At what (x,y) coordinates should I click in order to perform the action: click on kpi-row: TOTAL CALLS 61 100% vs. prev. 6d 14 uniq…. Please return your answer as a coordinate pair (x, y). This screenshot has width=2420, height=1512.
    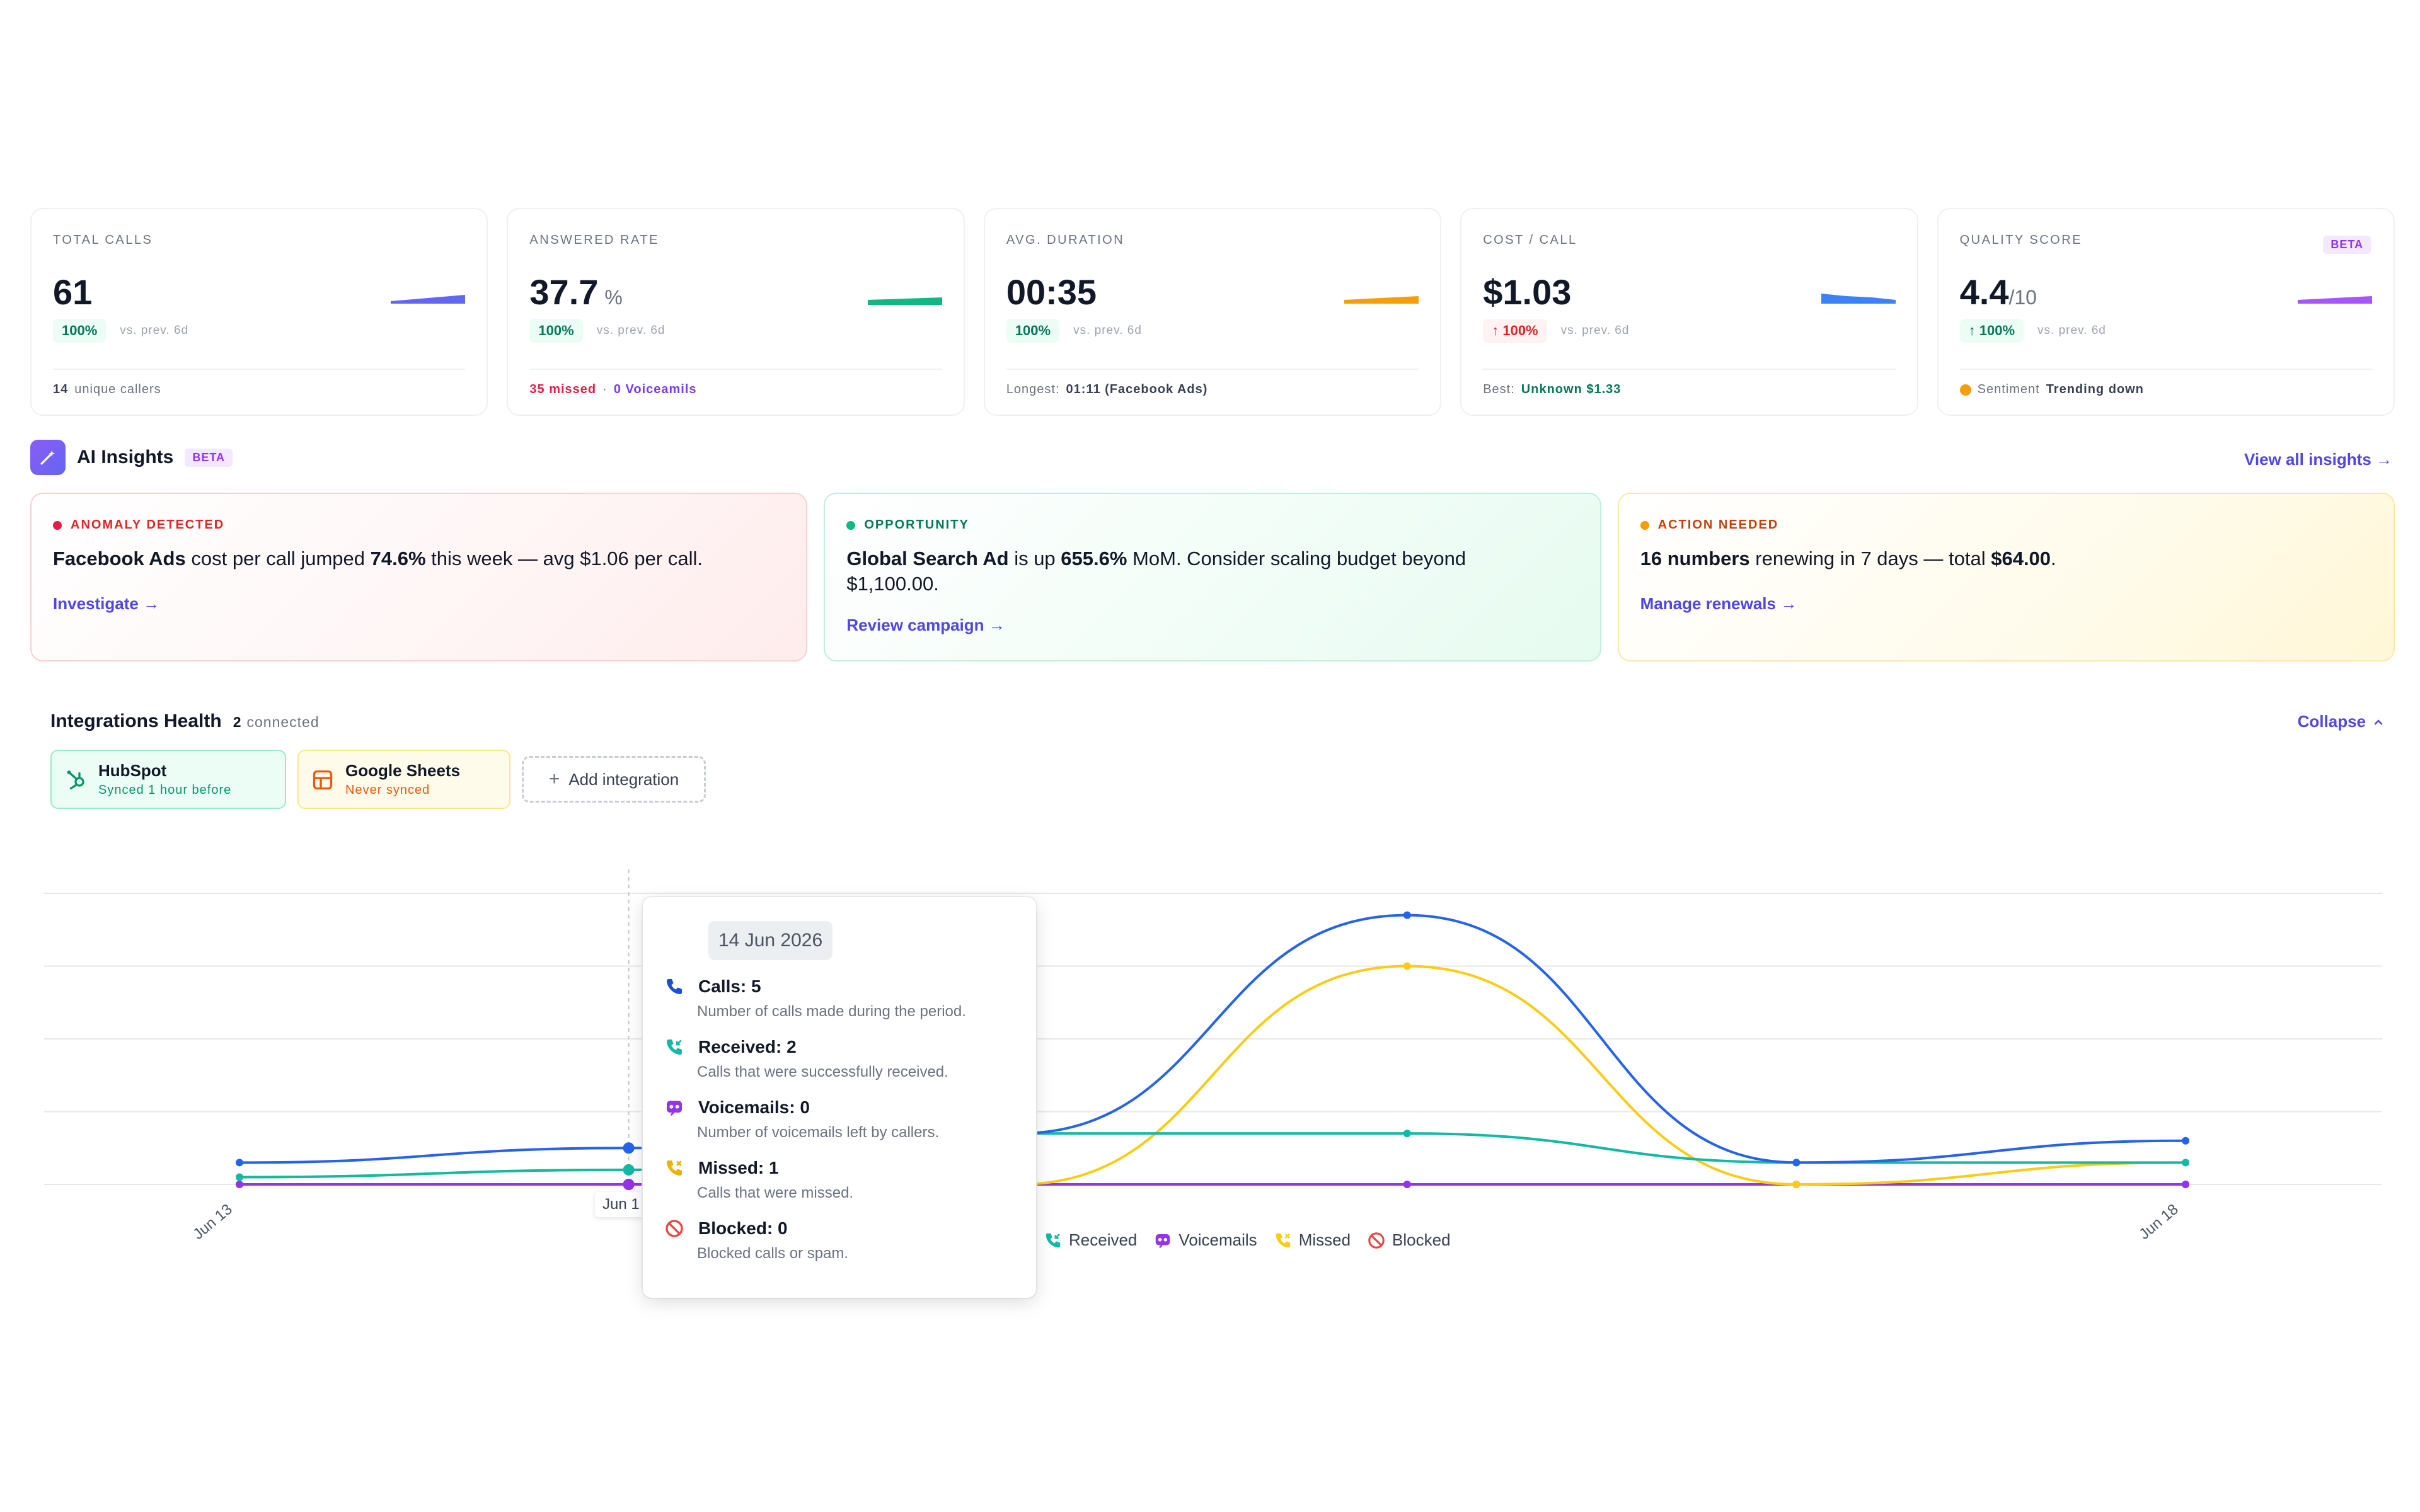
    Looking at the image, I should click on (1212, 312).